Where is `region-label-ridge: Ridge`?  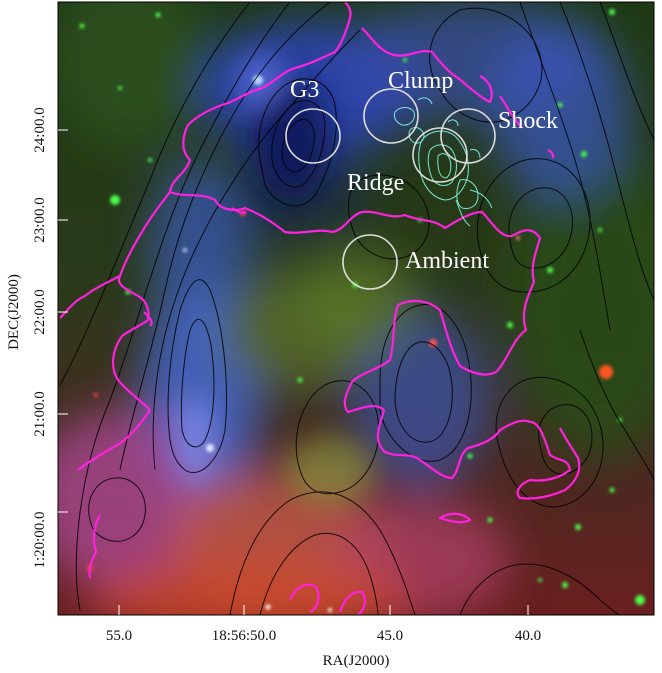
region-label-ridge: Ridge is located at coordinates (375, 183).